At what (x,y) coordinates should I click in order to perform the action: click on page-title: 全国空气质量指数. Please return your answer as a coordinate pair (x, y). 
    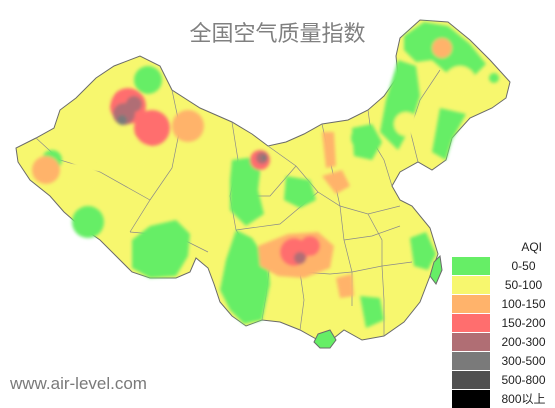
    Looking at the image, I should click on (277, 34).